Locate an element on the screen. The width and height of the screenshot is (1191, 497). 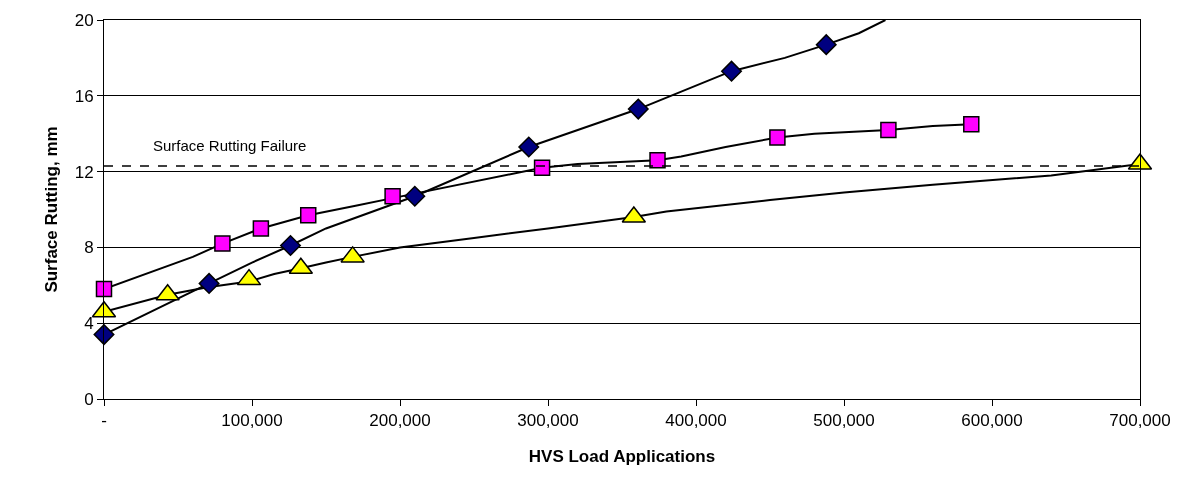
x-tick-label: 100,000 is located at coordinates (252, 421).